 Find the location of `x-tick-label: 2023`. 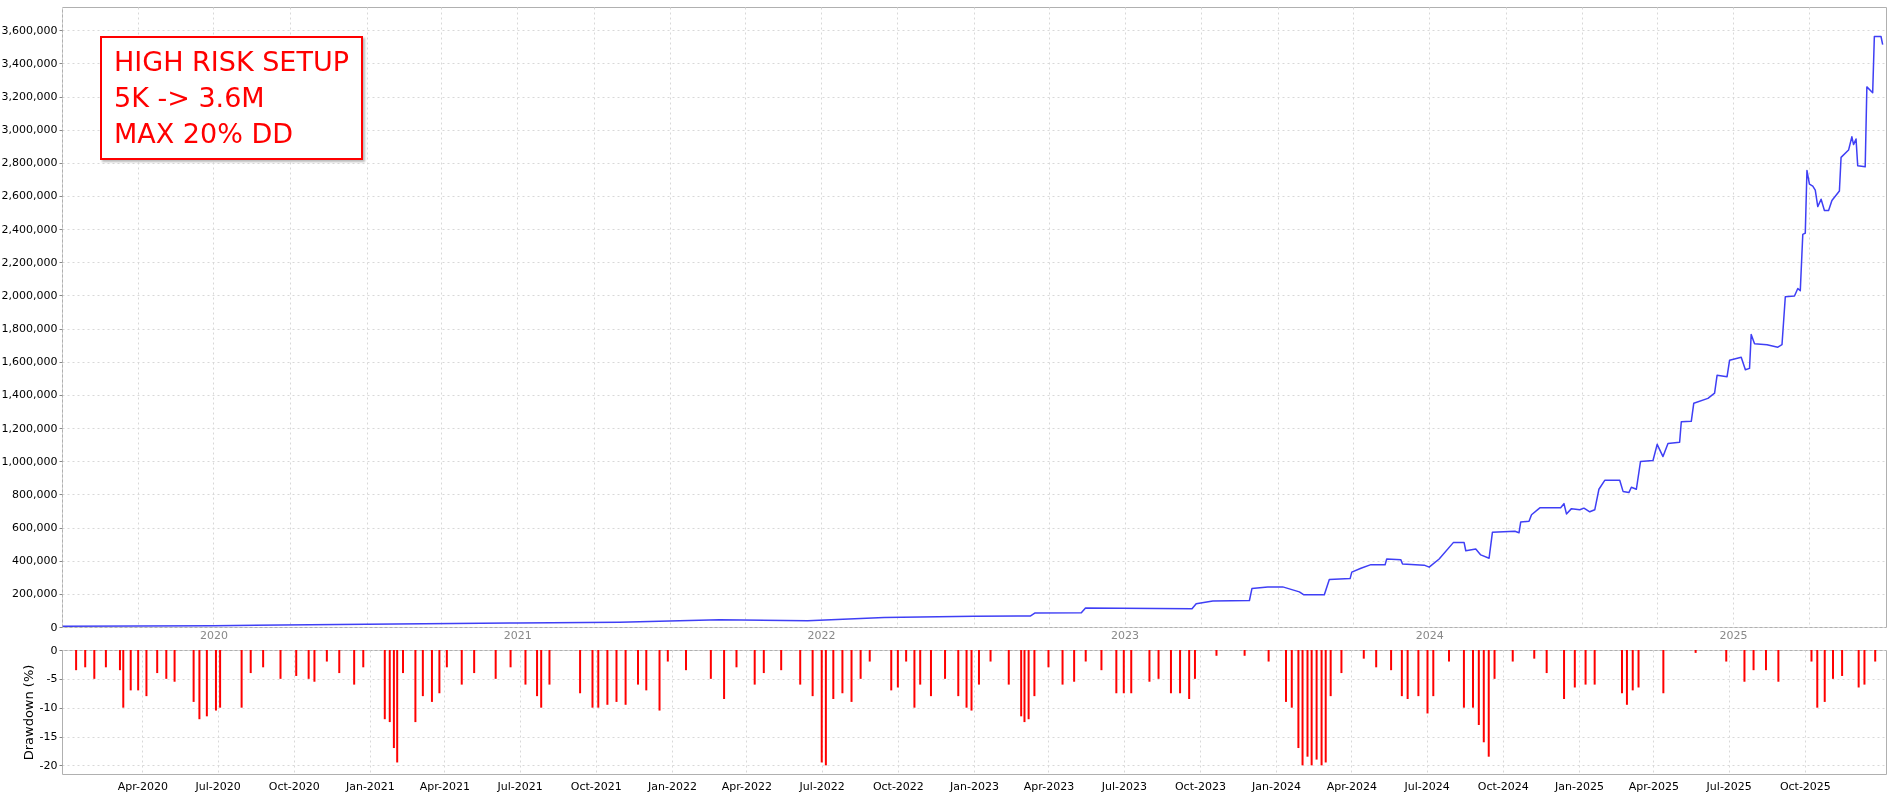

x-tick-label: 2023 is located at coordinates (1125, 635).